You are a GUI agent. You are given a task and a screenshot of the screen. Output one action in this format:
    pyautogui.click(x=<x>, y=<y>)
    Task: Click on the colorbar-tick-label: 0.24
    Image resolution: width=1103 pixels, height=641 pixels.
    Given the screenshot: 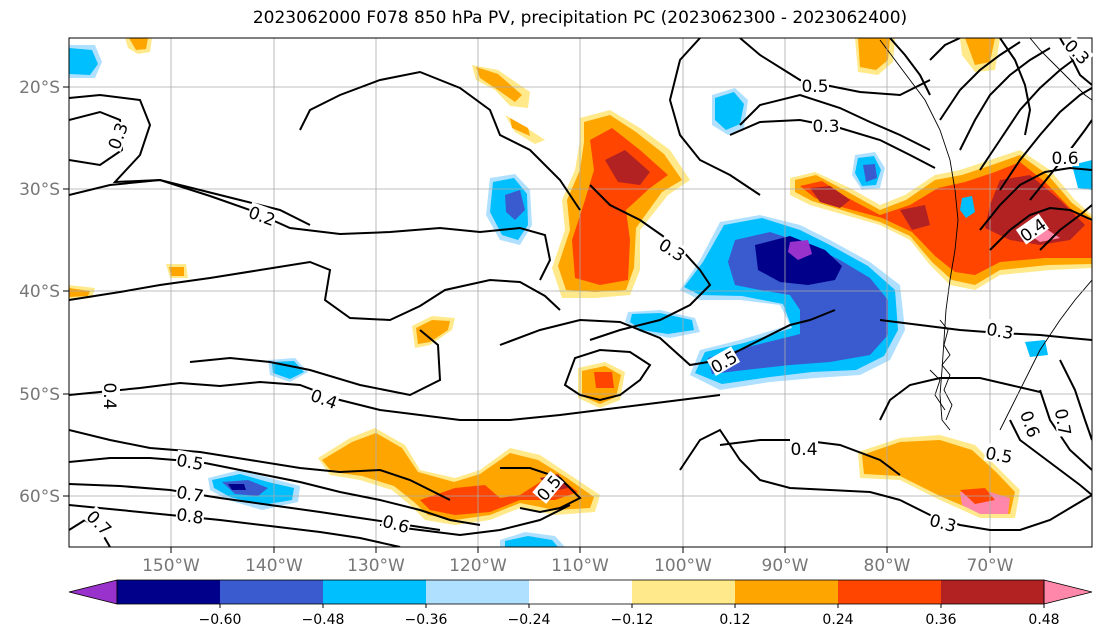 What is the action you would take?
    pyautogui.click(x=837, y=620)
    